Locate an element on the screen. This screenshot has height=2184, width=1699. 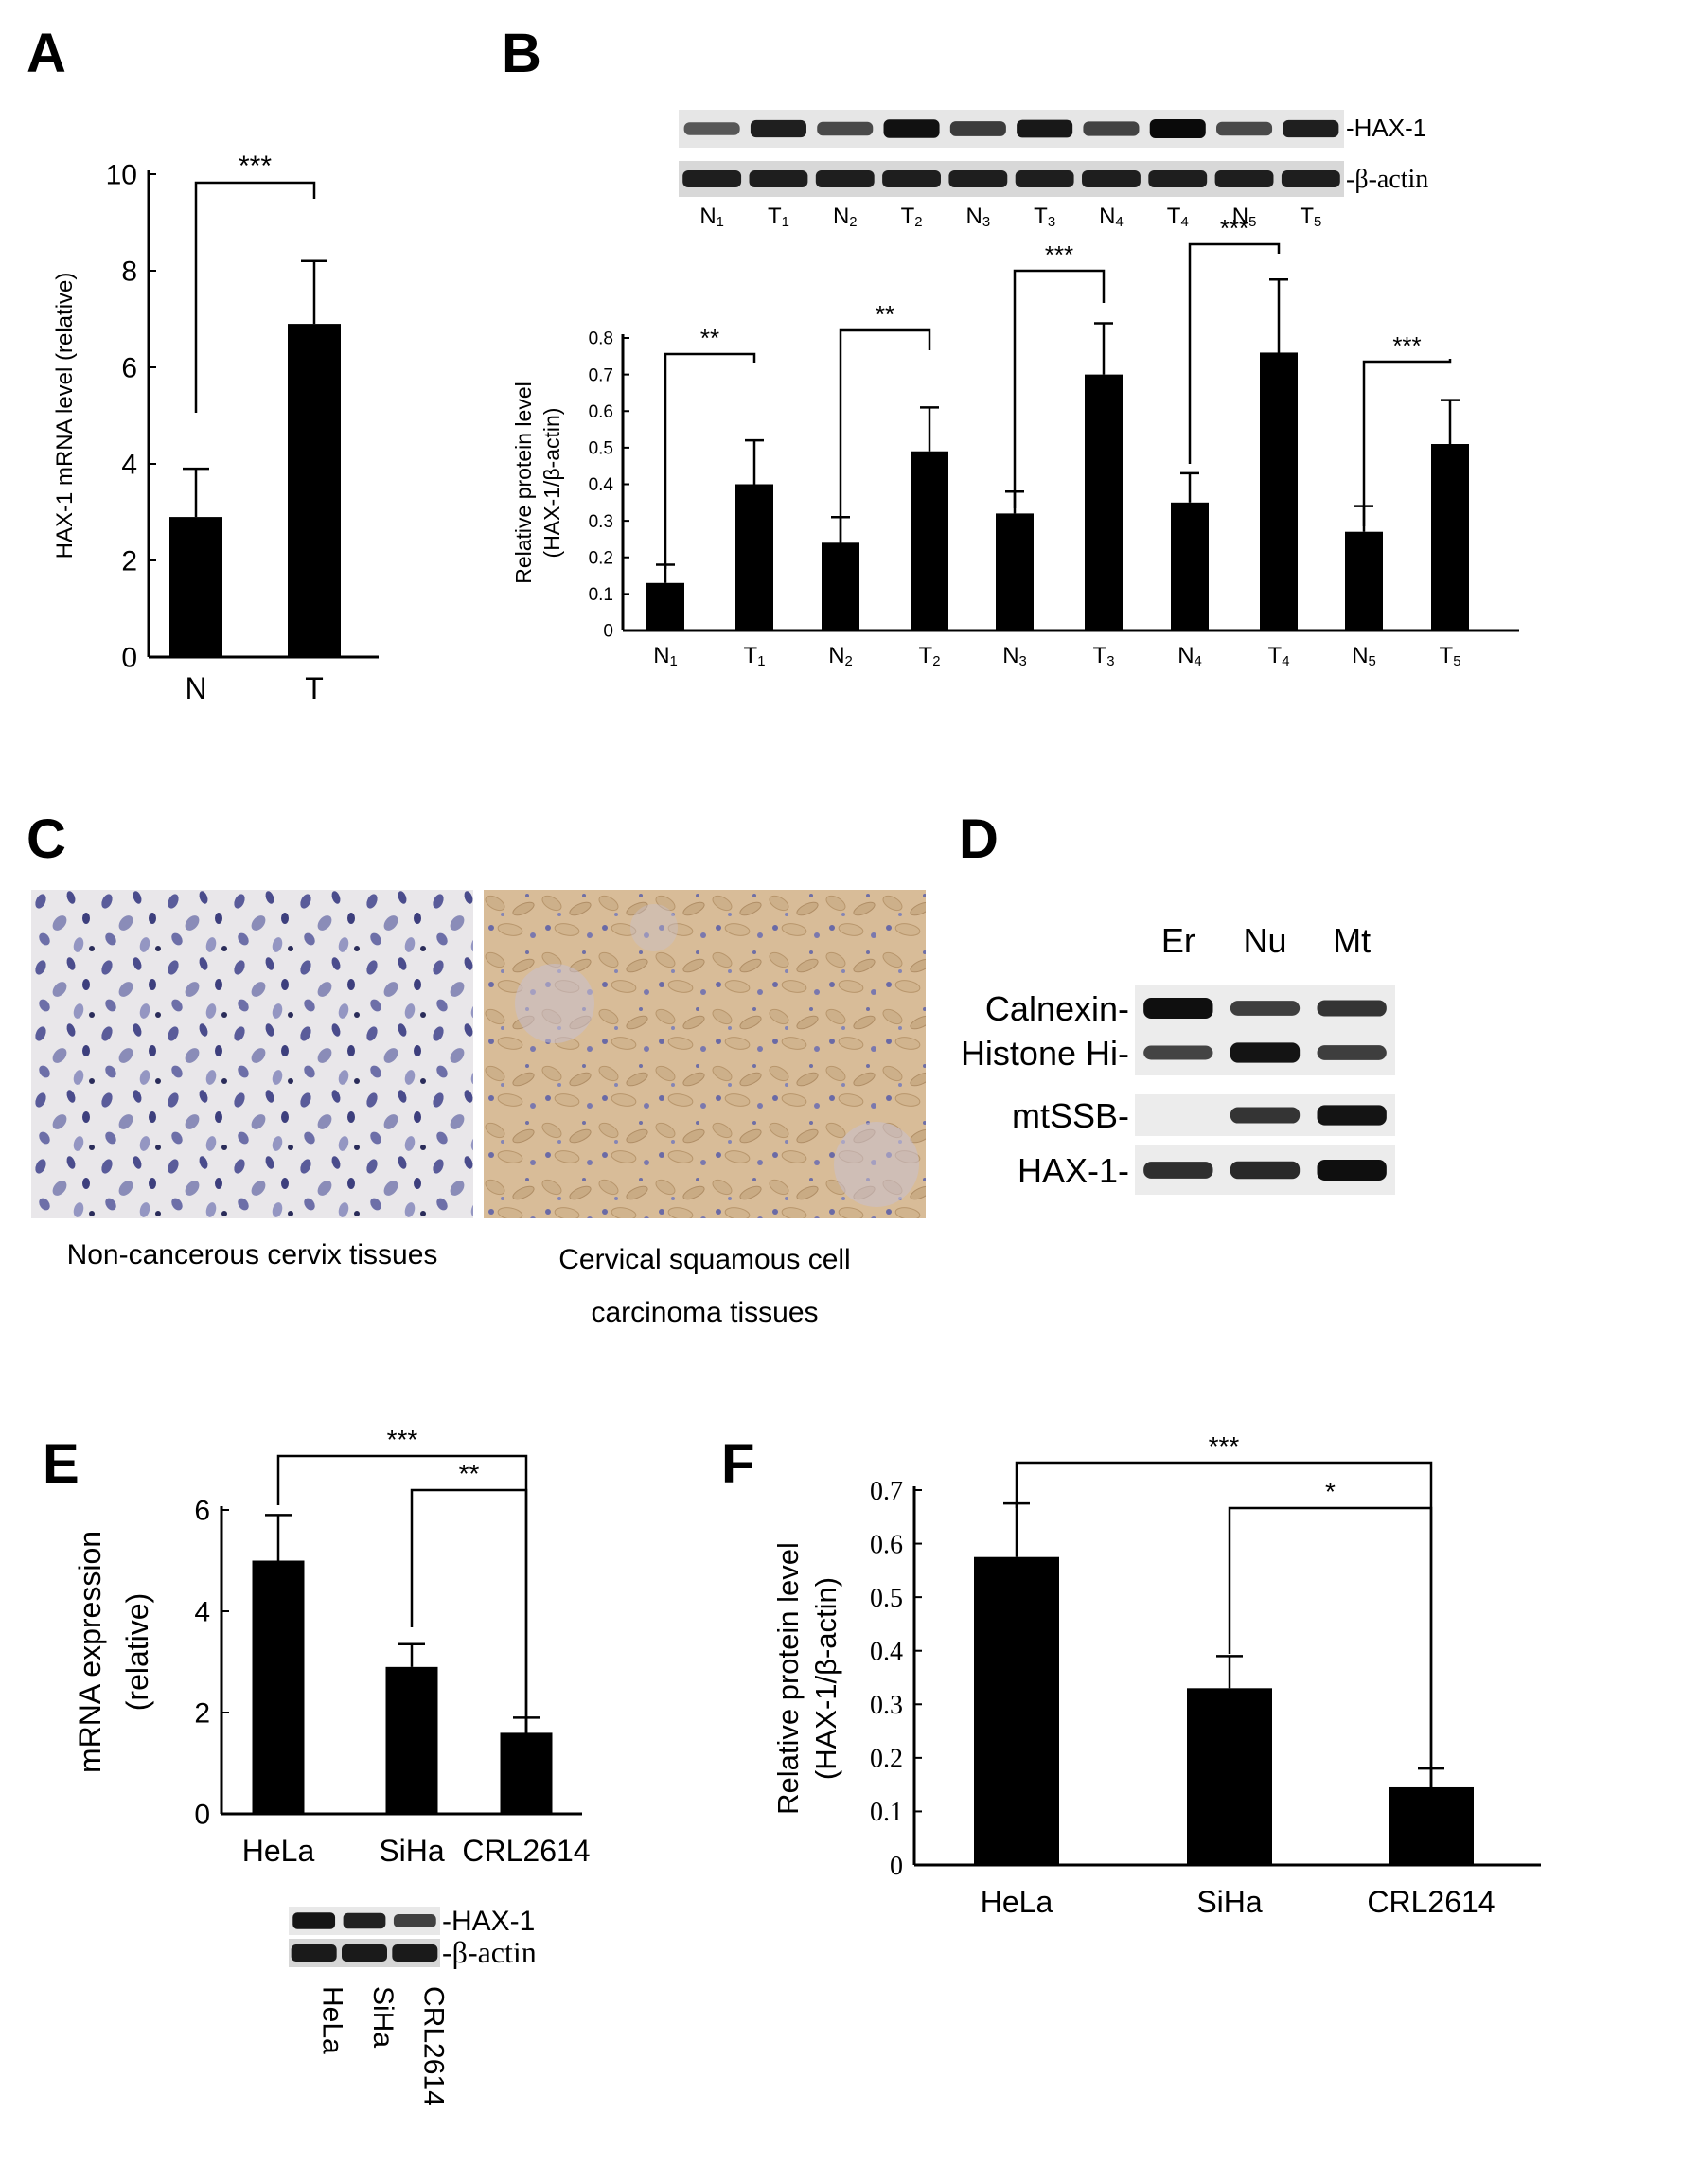
x-tick-label: T4 is located at coordinates (1279, 656).